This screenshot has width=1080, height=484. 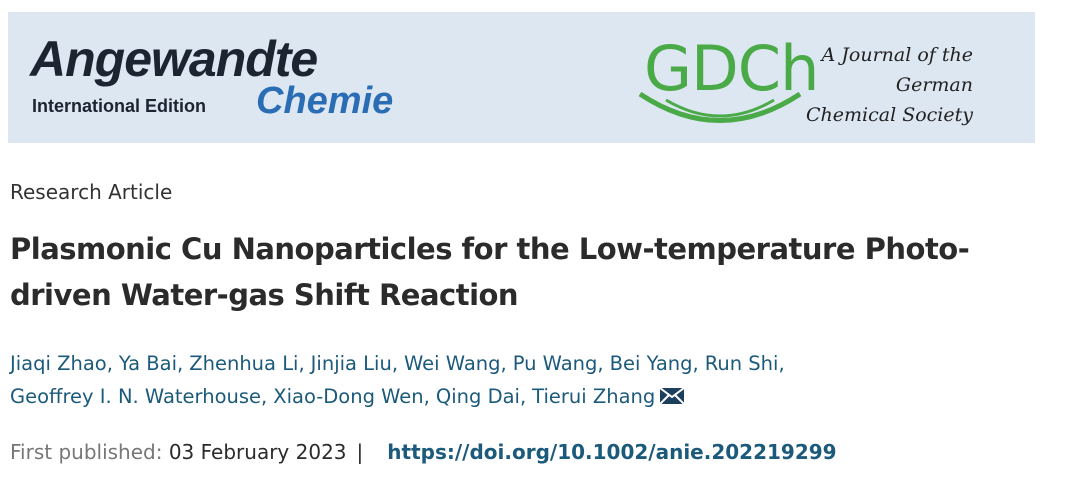 I want to click on journal-name: Angewandte, so click(x=174, y=59).